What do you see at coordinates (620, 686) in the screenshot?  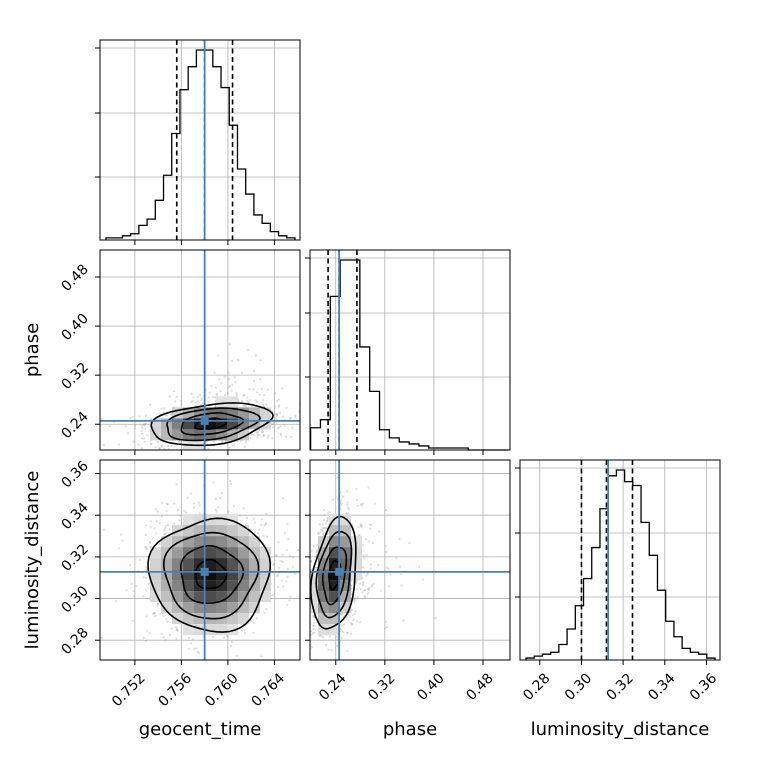 I see `x-tick-label-luminosity_distance-2: 0.32` at bounding box center [620, 686].